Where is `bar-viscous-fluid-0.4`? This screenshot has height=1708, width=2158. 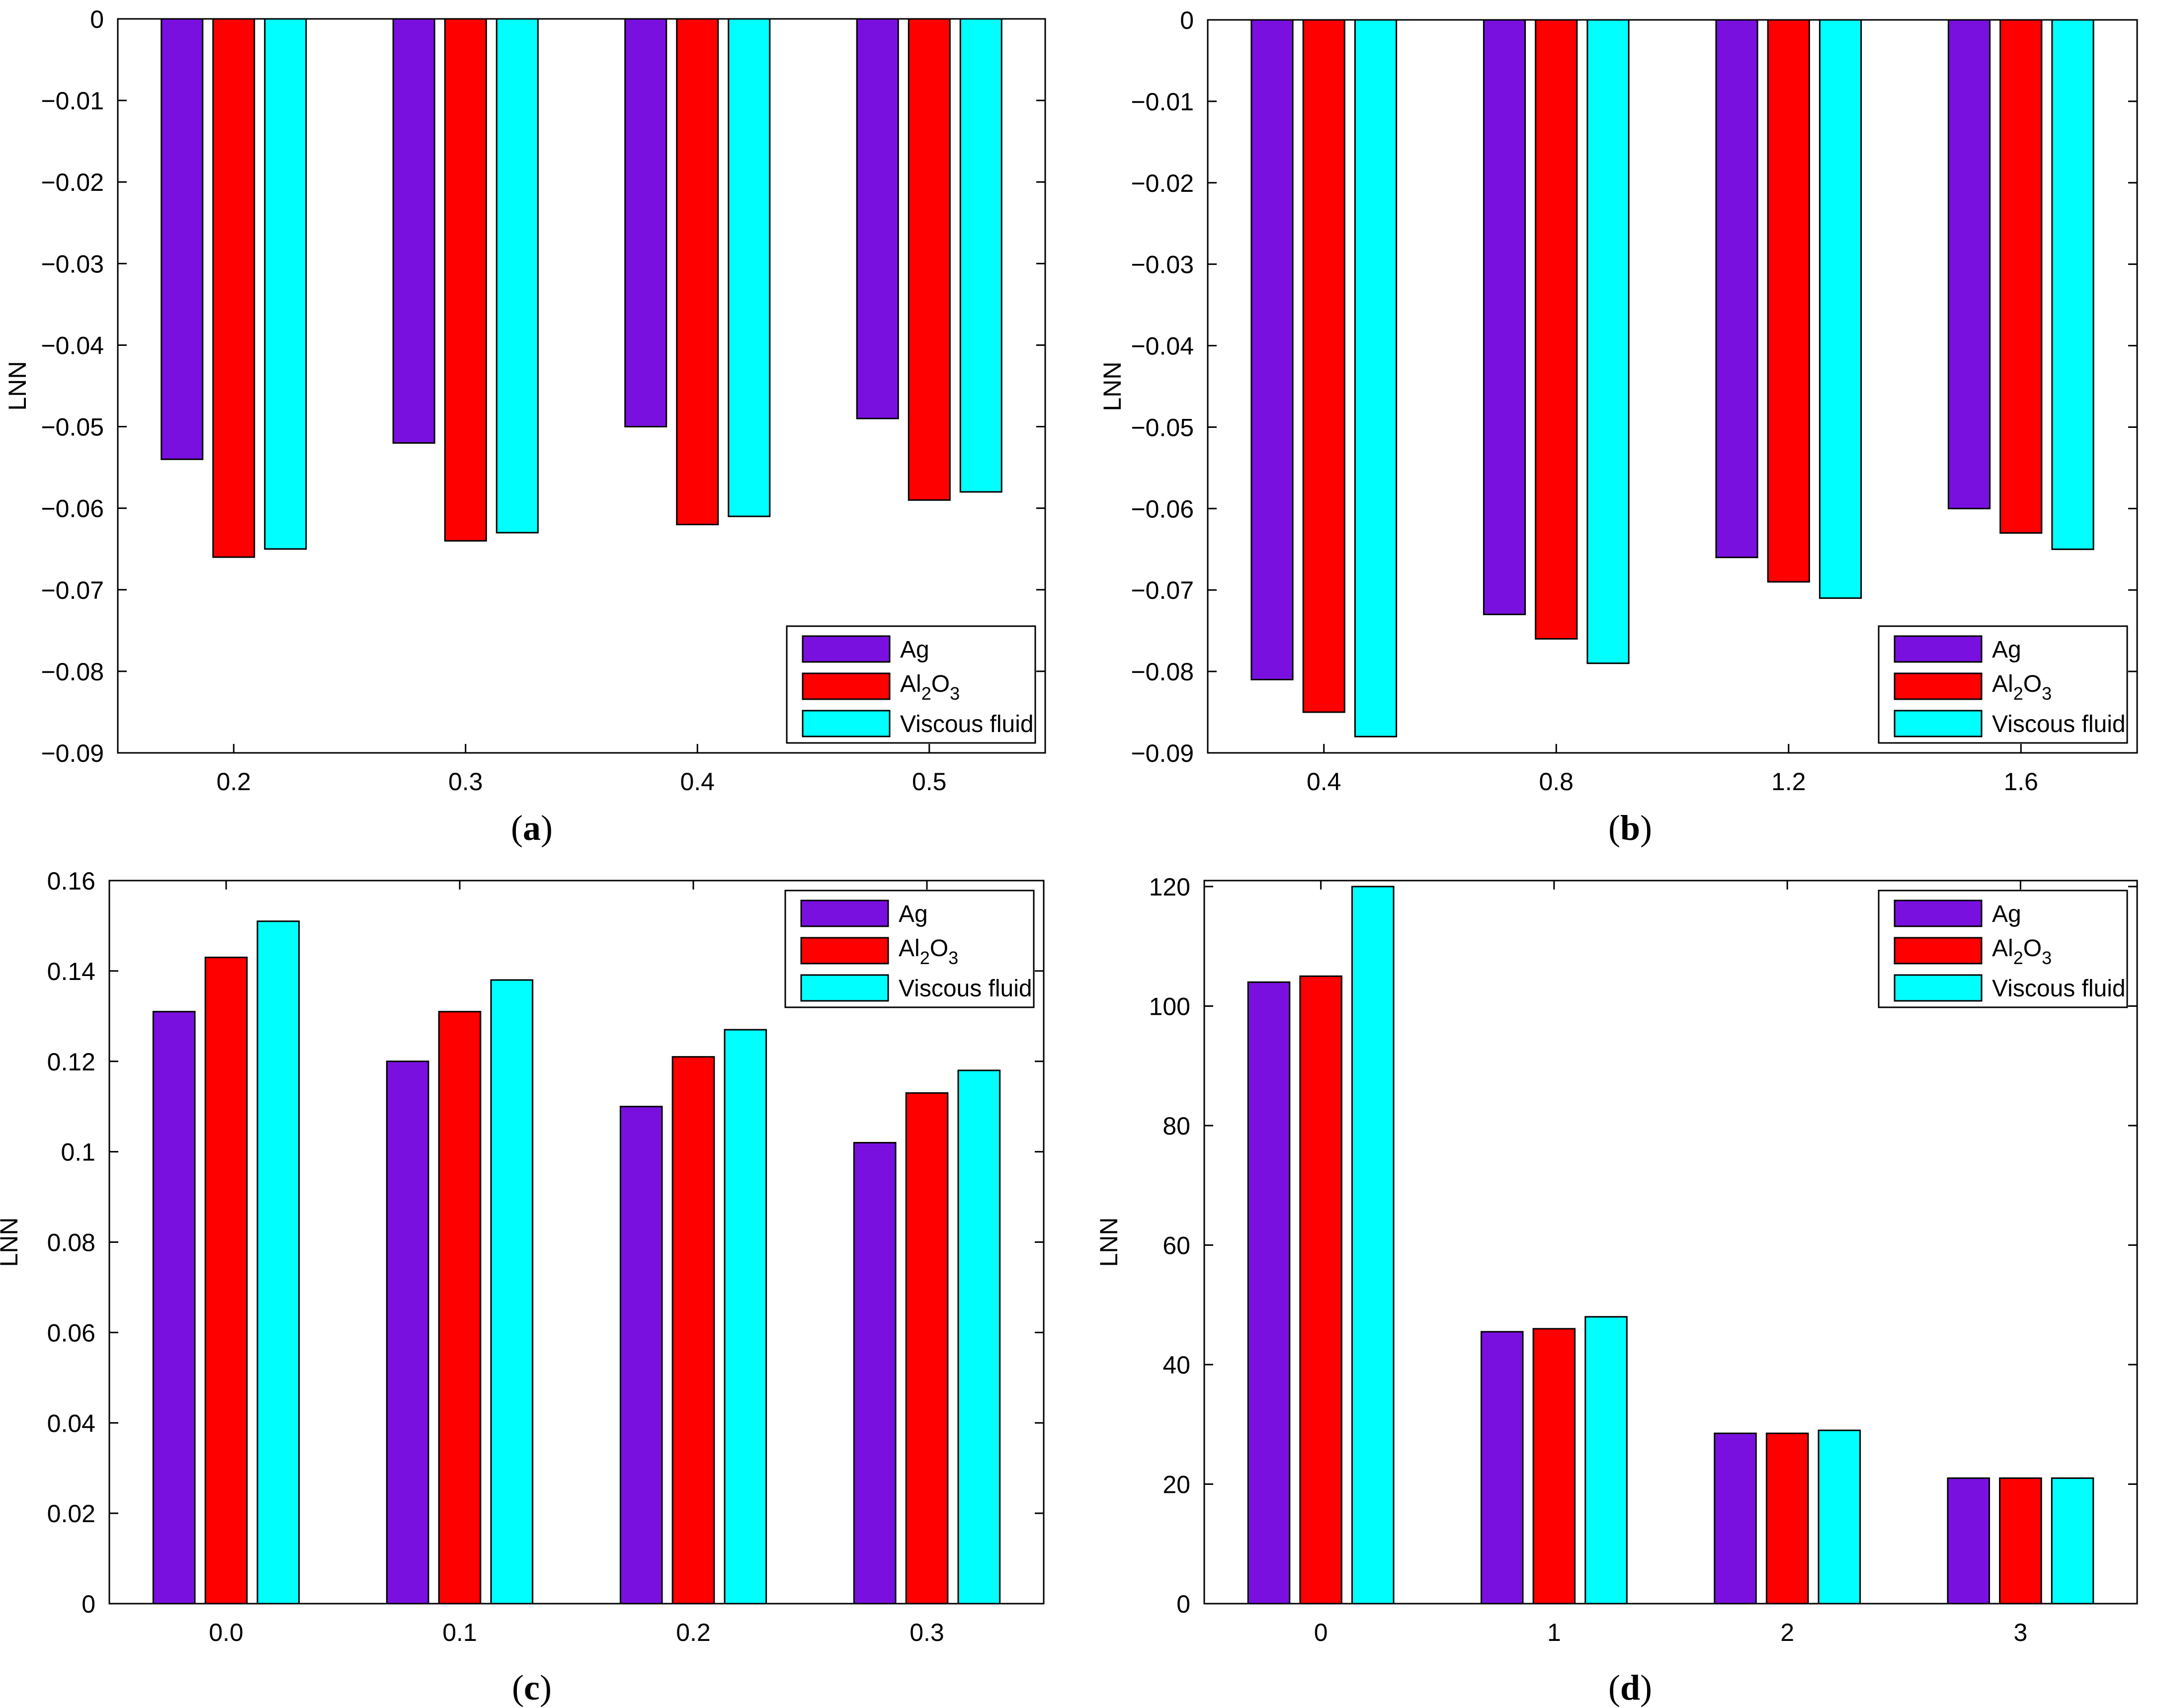 bar-viscous-fluid-0.4 is located at coordinates (749, 267).